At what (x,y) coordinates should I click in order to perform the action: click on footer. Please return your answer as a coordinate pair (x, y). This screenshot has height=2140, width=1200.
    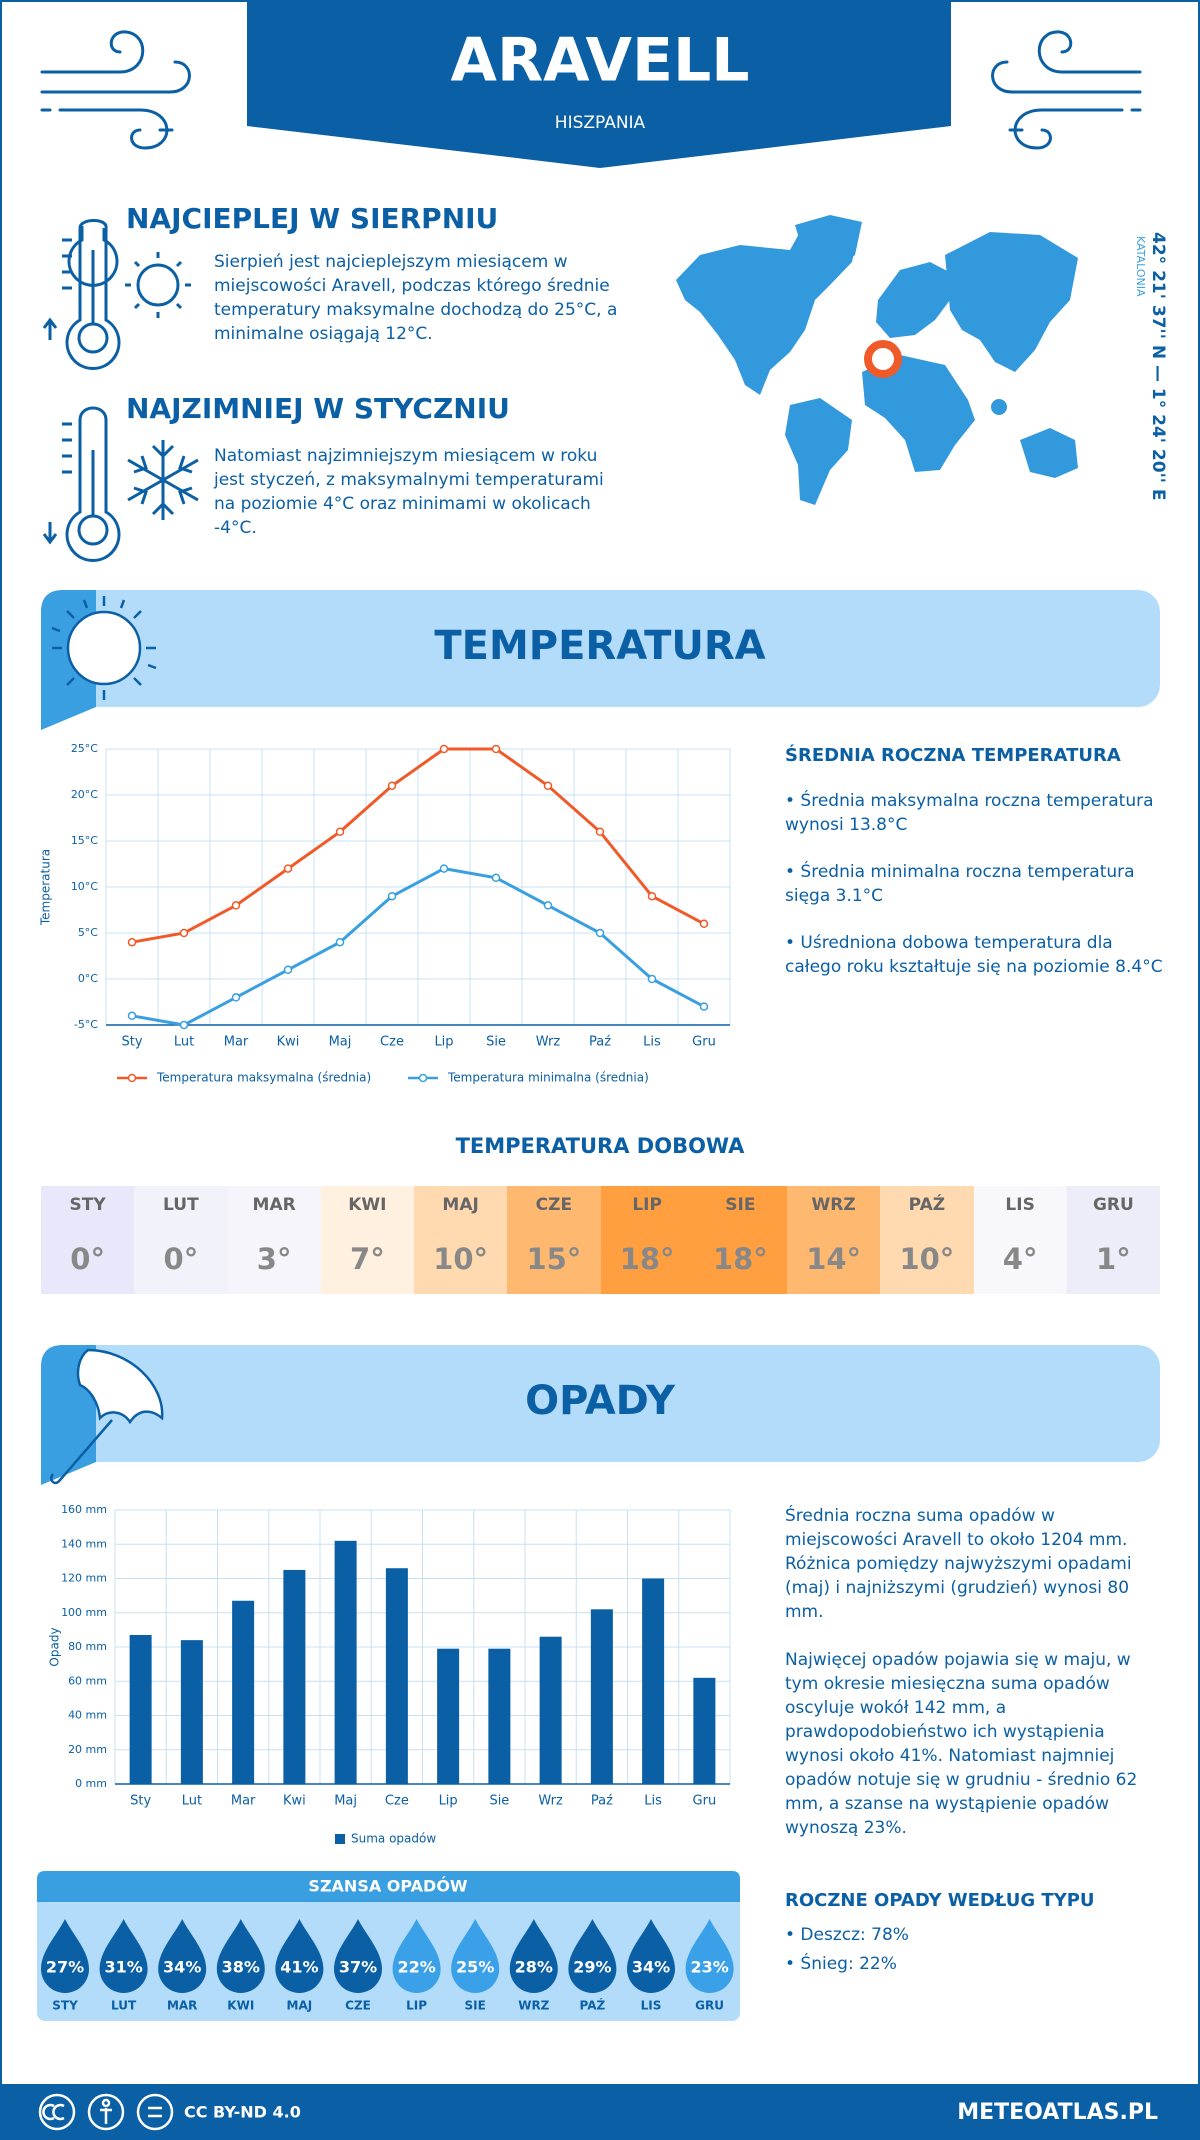
    Looking at the image, I should click on (600, 2112).